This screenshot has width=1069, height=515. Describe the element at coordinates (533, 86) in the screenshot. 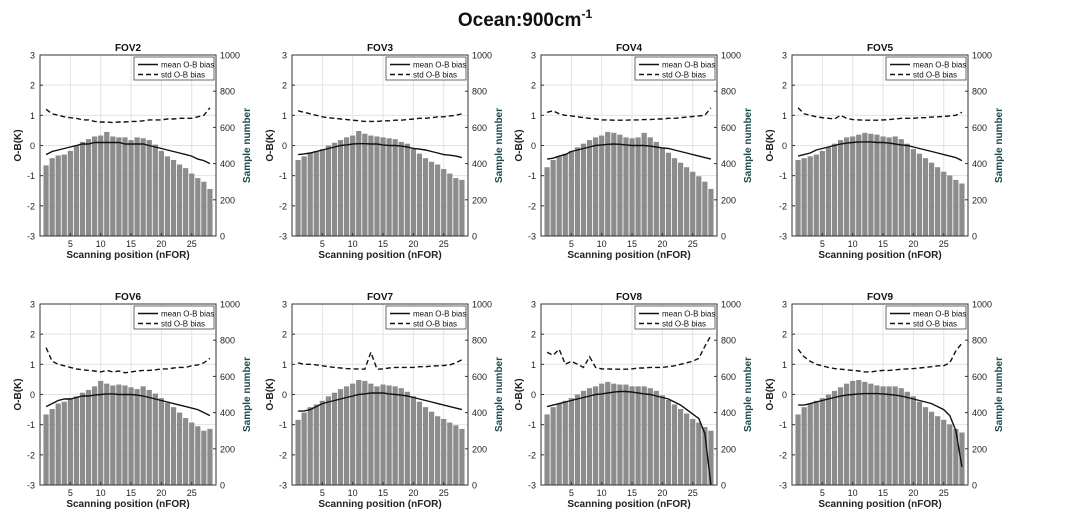

I see `y-tick-label: 2` at that location.